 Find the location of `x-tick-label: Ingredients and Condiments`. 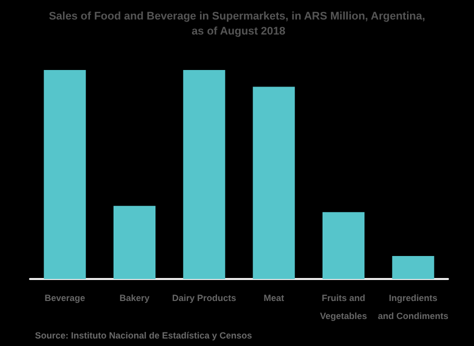

x-tick-label: Ingredients and Condiments is located at coordinates (413, 307).